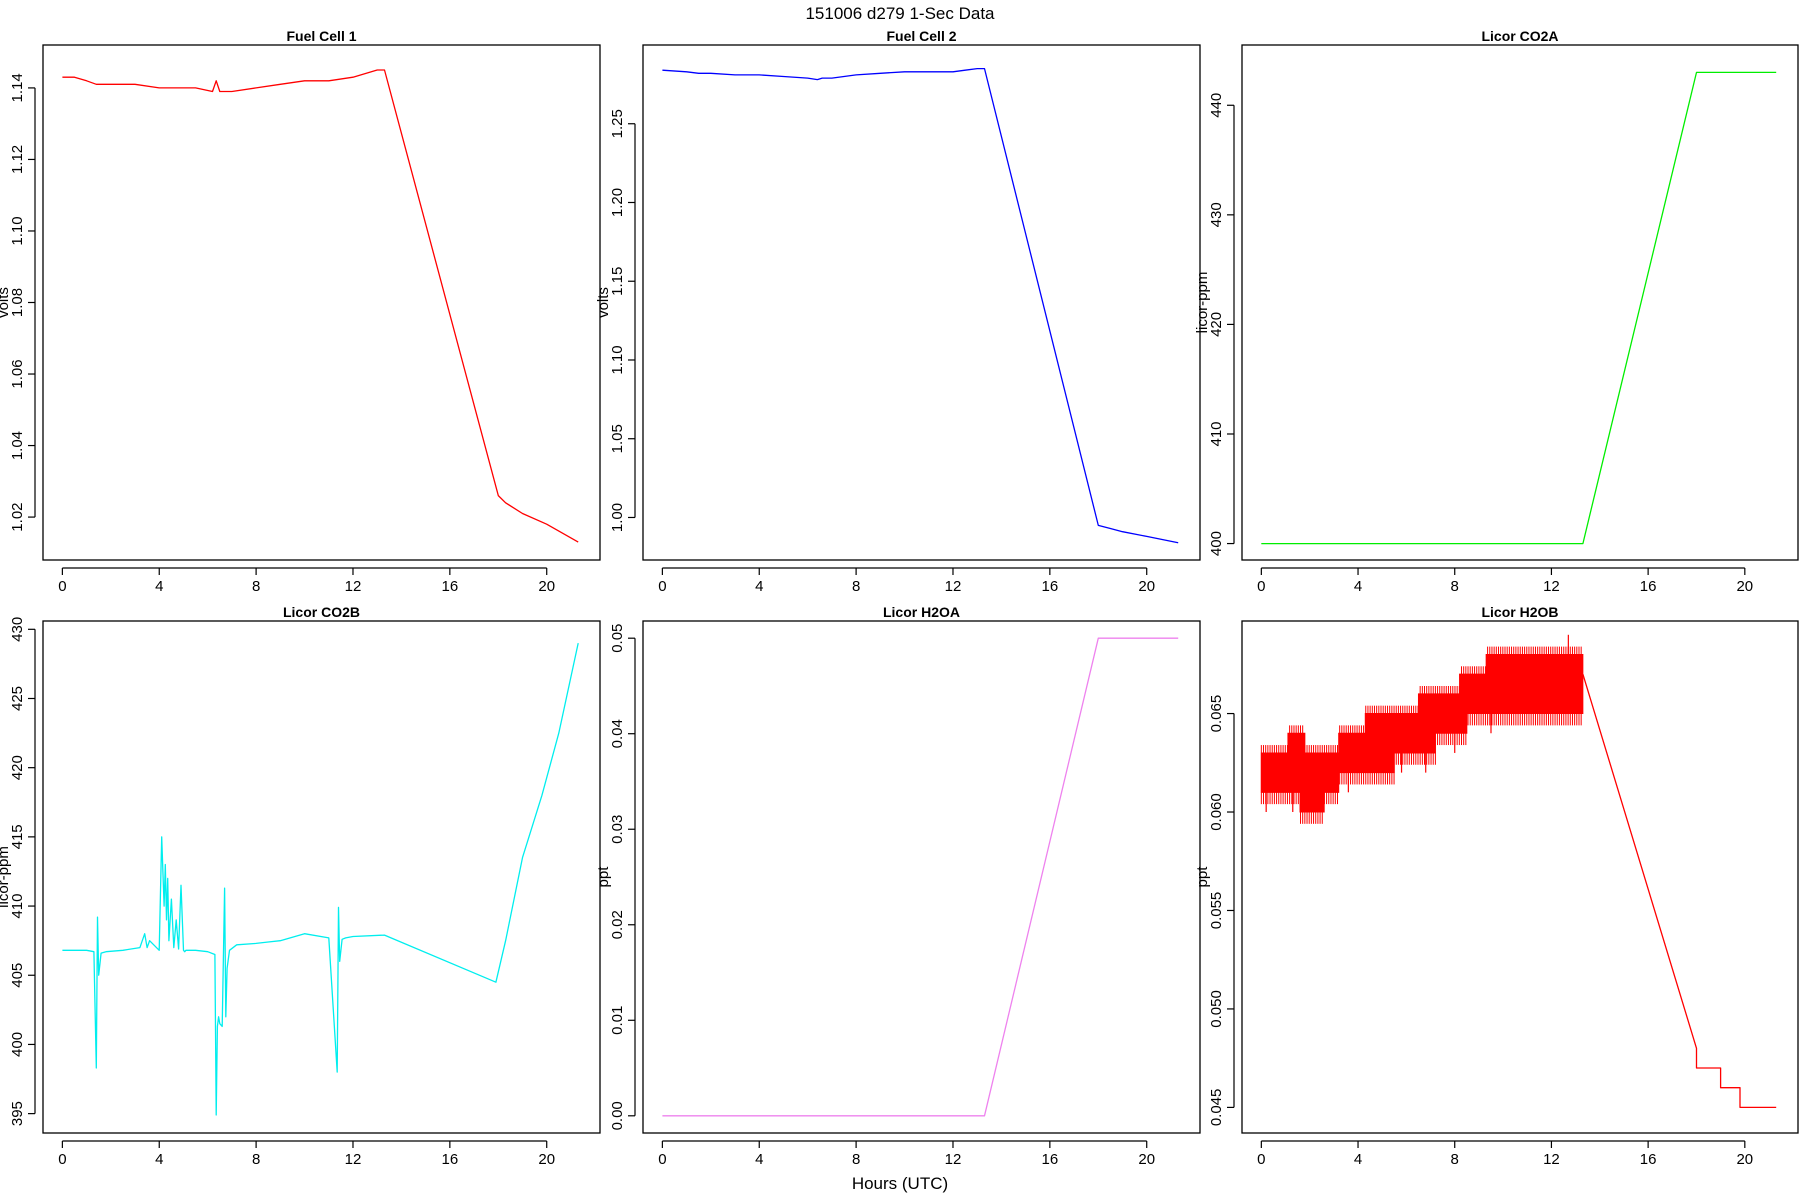 The width and height of the screenshot is (1800, 1200). What do you see at coordinates (617, 123) in the screenshot?
I see `y-tick-label: 1.25` at bounding box center [617, 123].